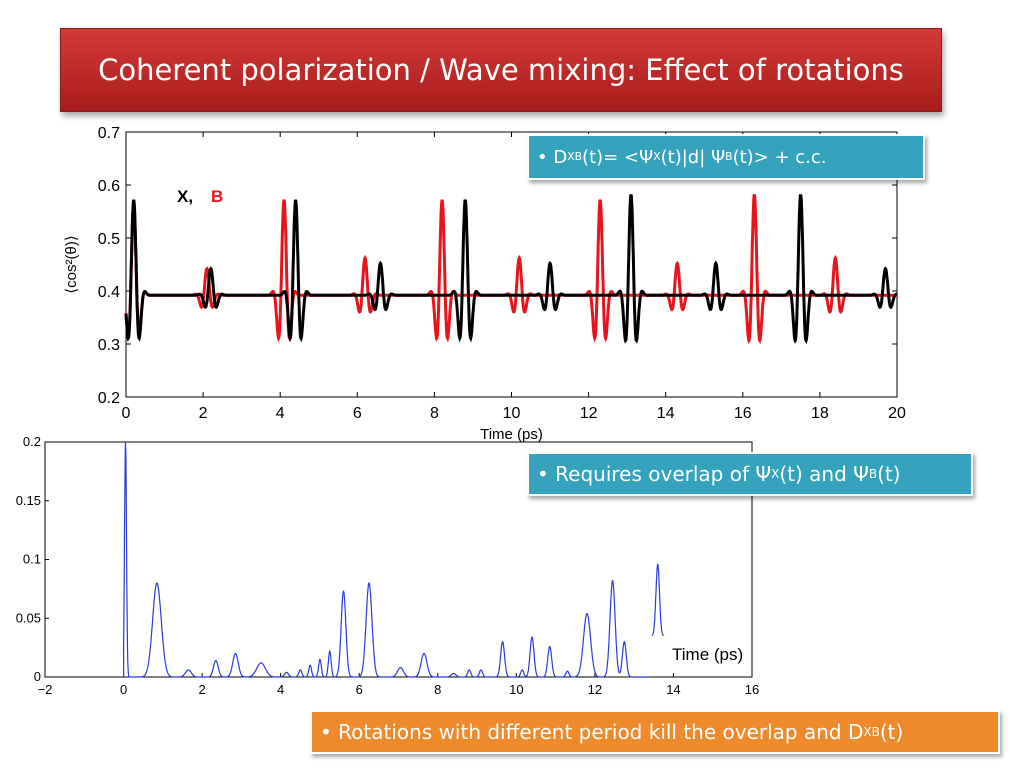  I want to click on spectrum-peak-line, so click(658, 600).